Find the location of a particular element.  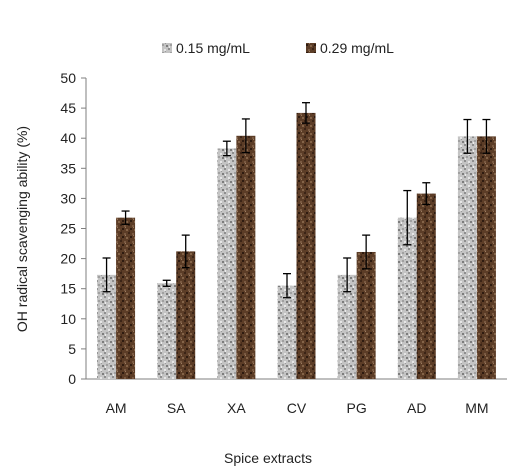

y-tick-label: 35 is located at coordinates (68, 168).